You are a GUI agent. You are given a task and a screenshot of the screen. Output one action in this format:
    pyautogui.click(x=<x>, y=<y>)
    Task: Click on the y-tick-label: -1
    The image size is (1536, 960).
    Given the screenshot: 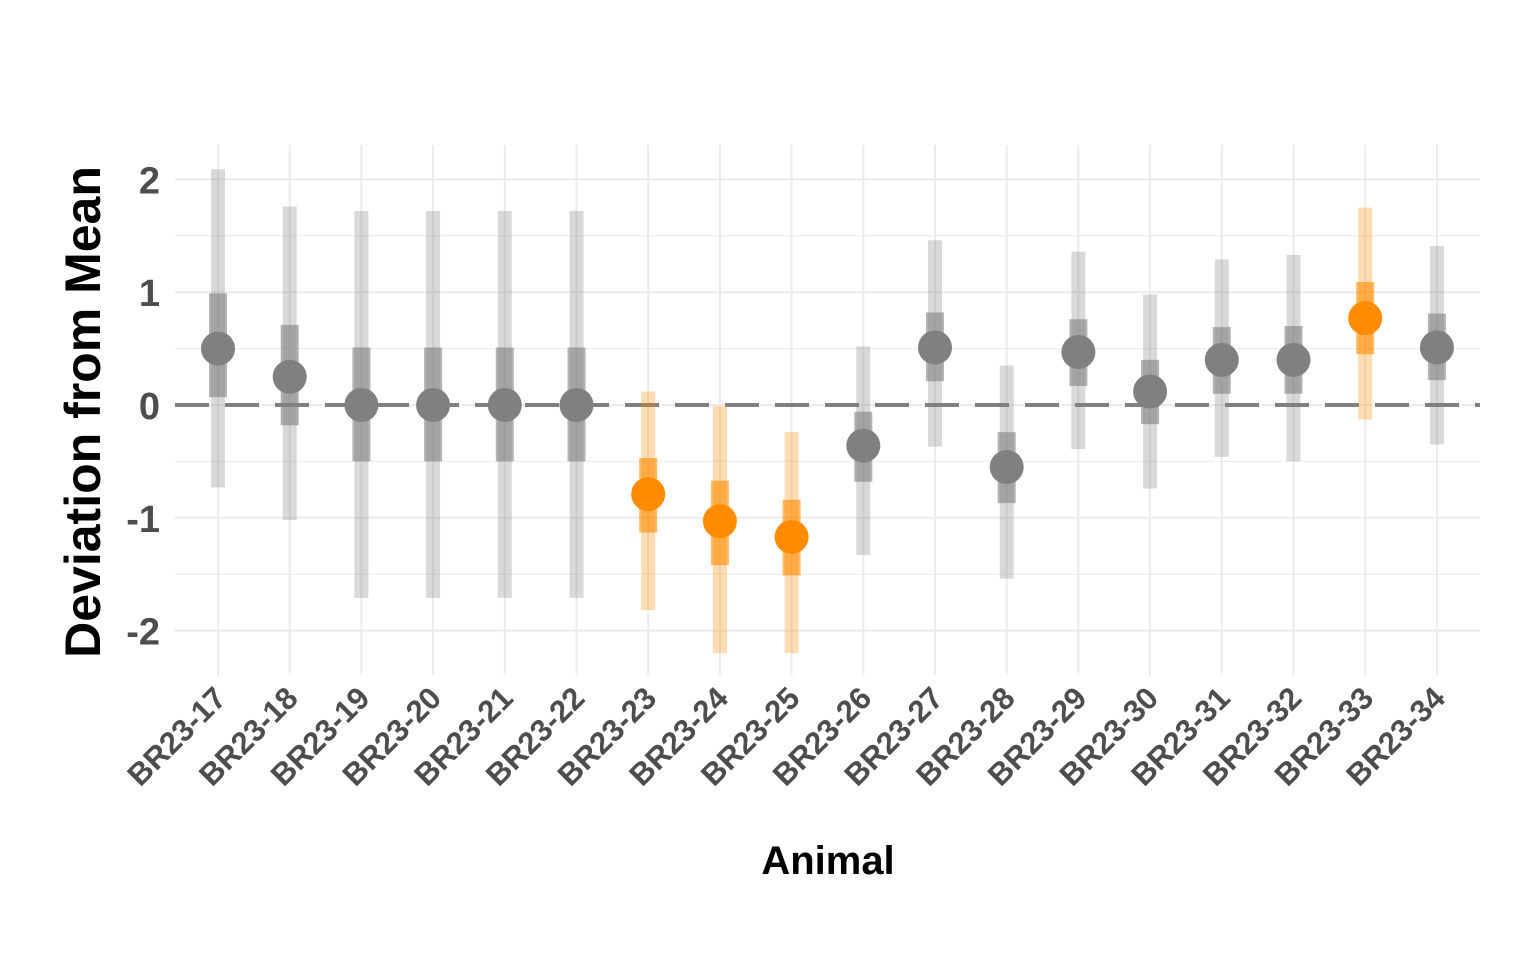 What is the action you would take?
    pyautogui.click(x=143, y=520)
    